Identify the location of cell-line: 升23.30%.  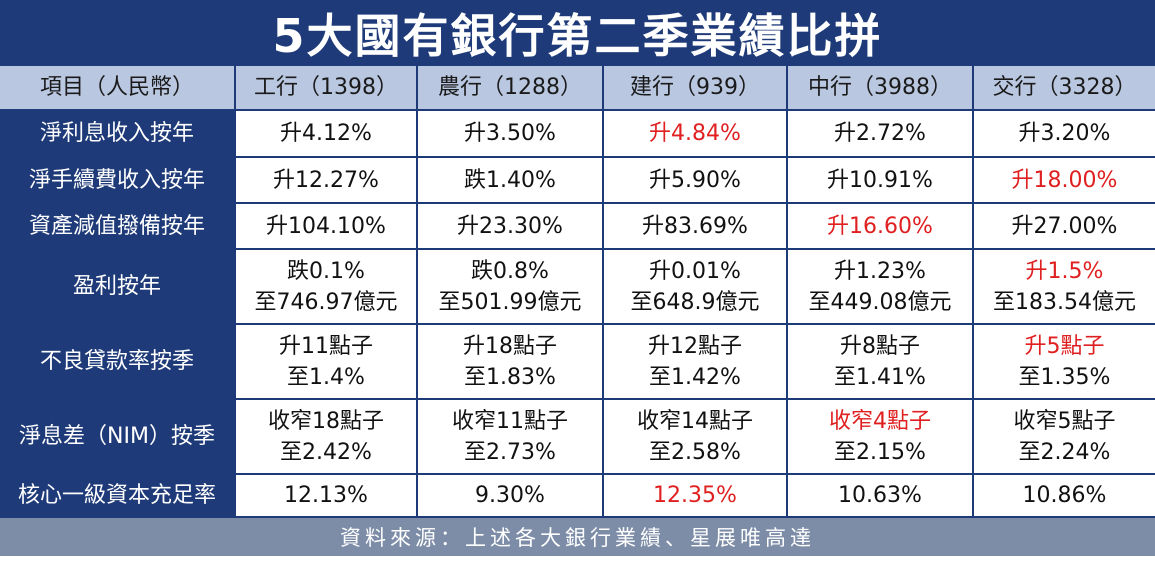
(510, 226).